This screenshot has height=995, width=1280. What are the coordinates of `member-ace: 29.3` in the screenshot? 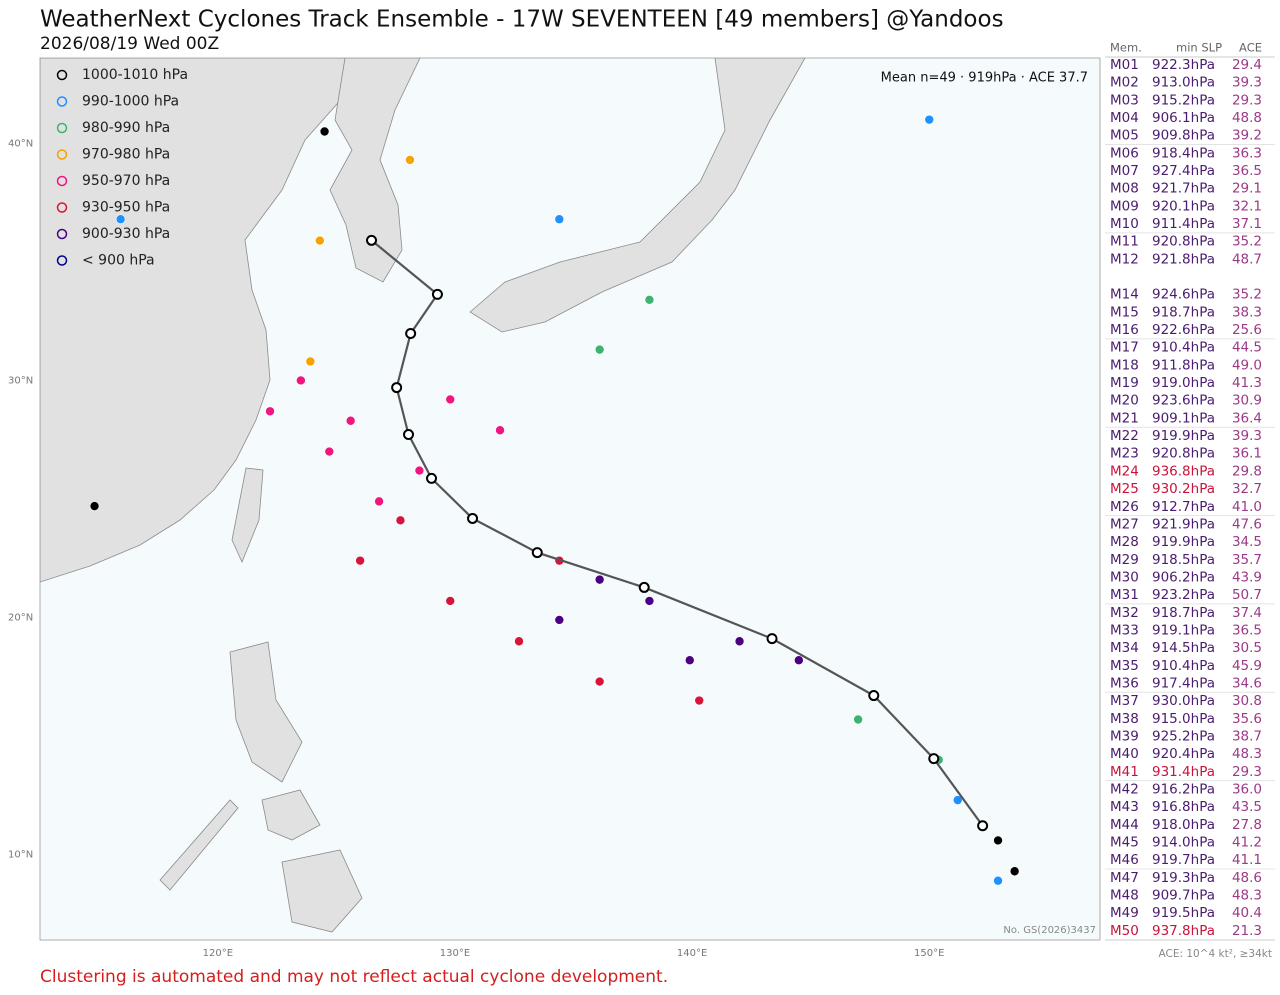 It's located at (1247, 772).